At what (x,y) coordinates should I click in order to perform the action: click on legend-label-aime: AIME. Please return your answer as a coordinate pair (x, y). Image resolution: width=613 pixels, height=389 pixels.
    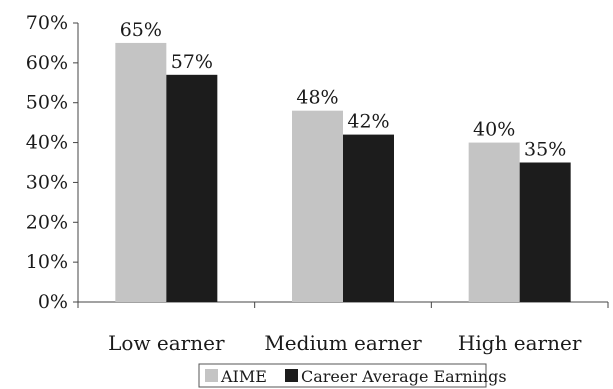
    Looking at the image, I should click on (243, 376).